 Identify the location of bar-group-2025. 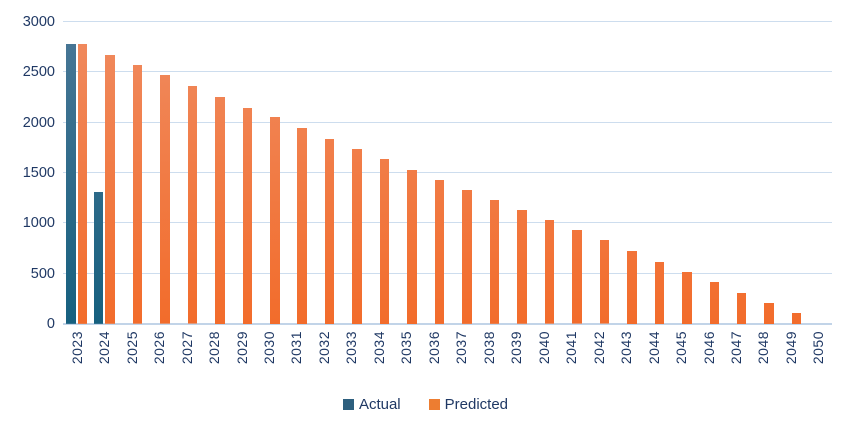
(131, 173).